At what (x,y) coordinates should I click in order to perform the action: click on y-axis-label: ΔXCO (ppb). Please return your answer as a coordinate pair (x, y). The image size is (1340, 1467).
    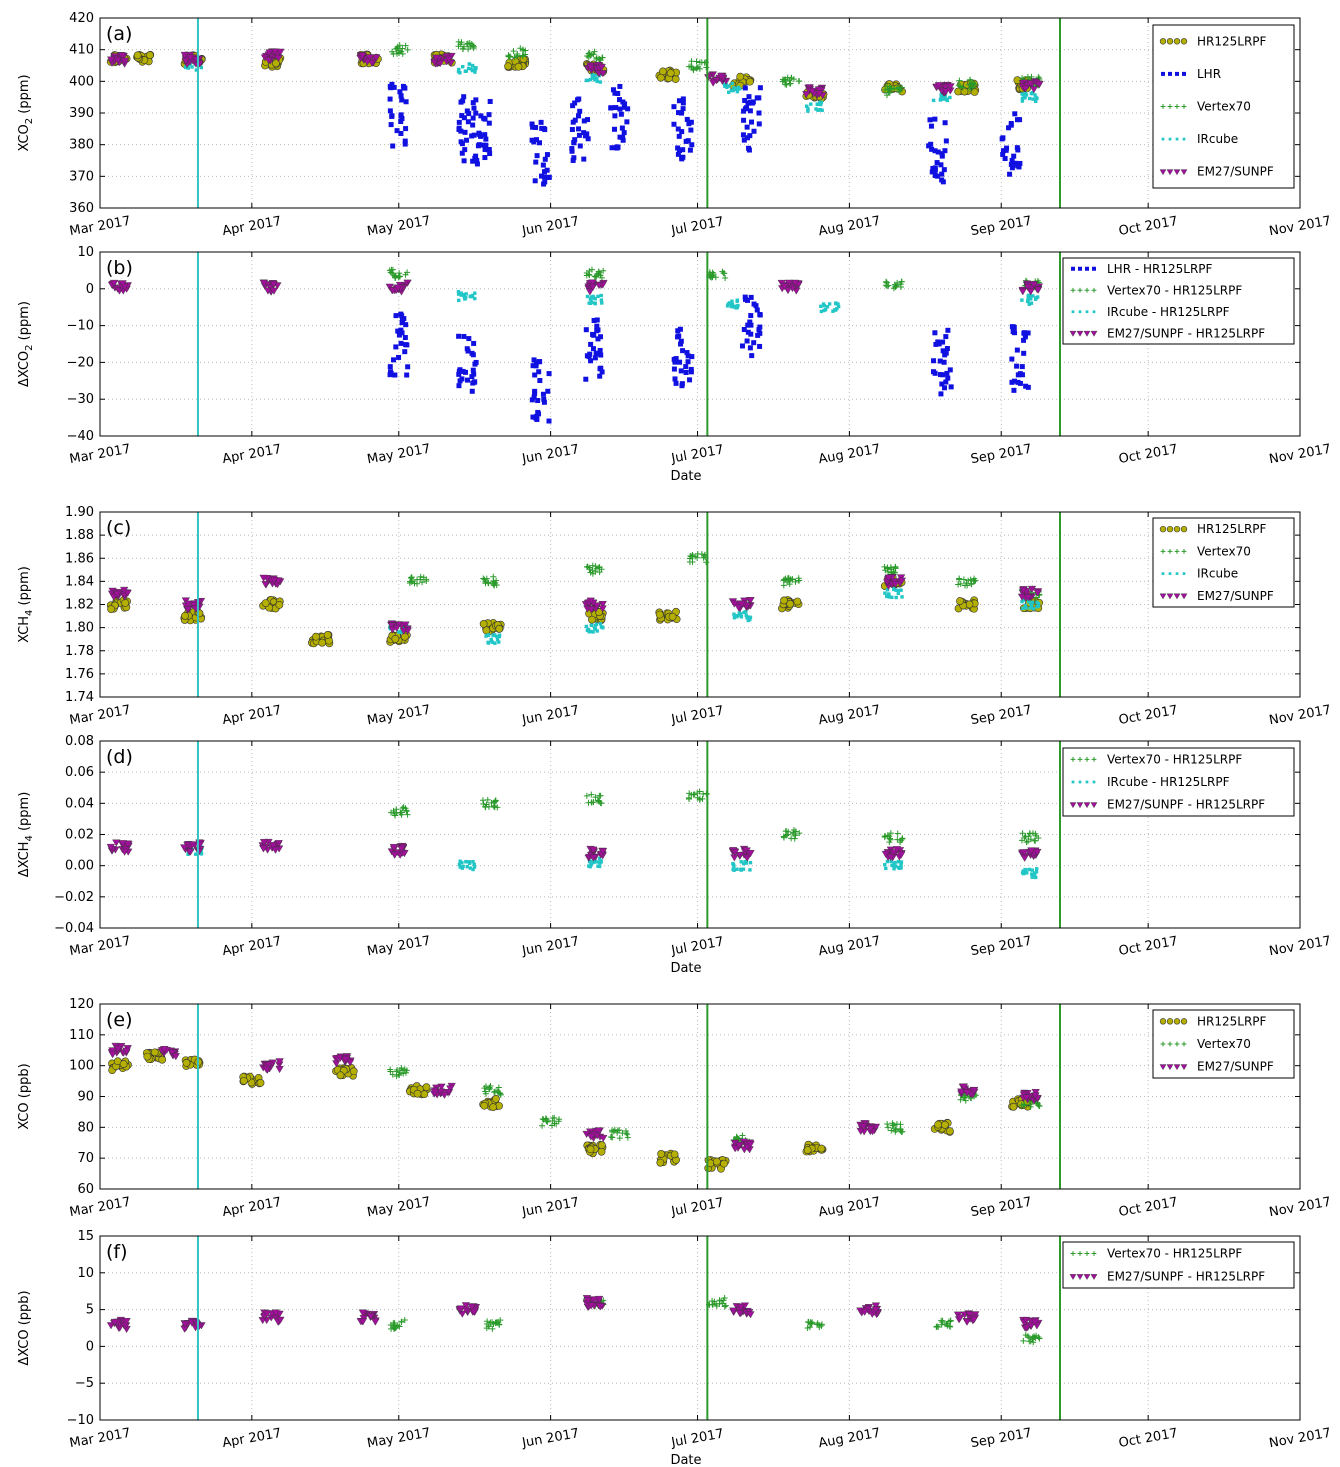
    Looking at the image, I should click on (24, 1327).